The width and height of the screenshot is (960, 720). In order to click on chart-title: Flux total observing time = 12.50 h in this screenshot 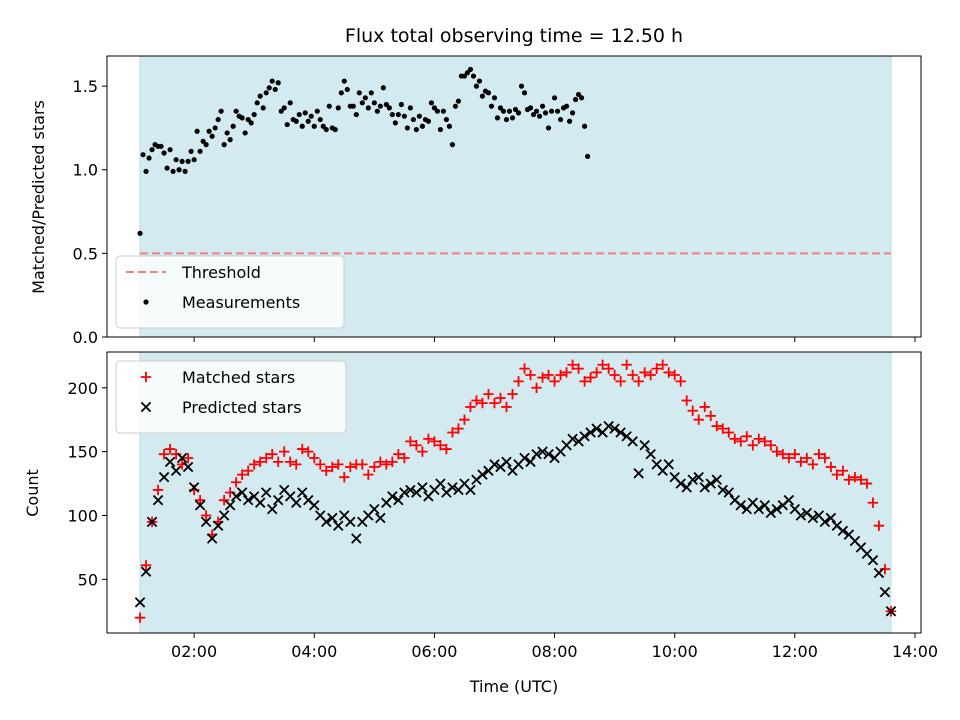, I will do `click(514, 36)`.